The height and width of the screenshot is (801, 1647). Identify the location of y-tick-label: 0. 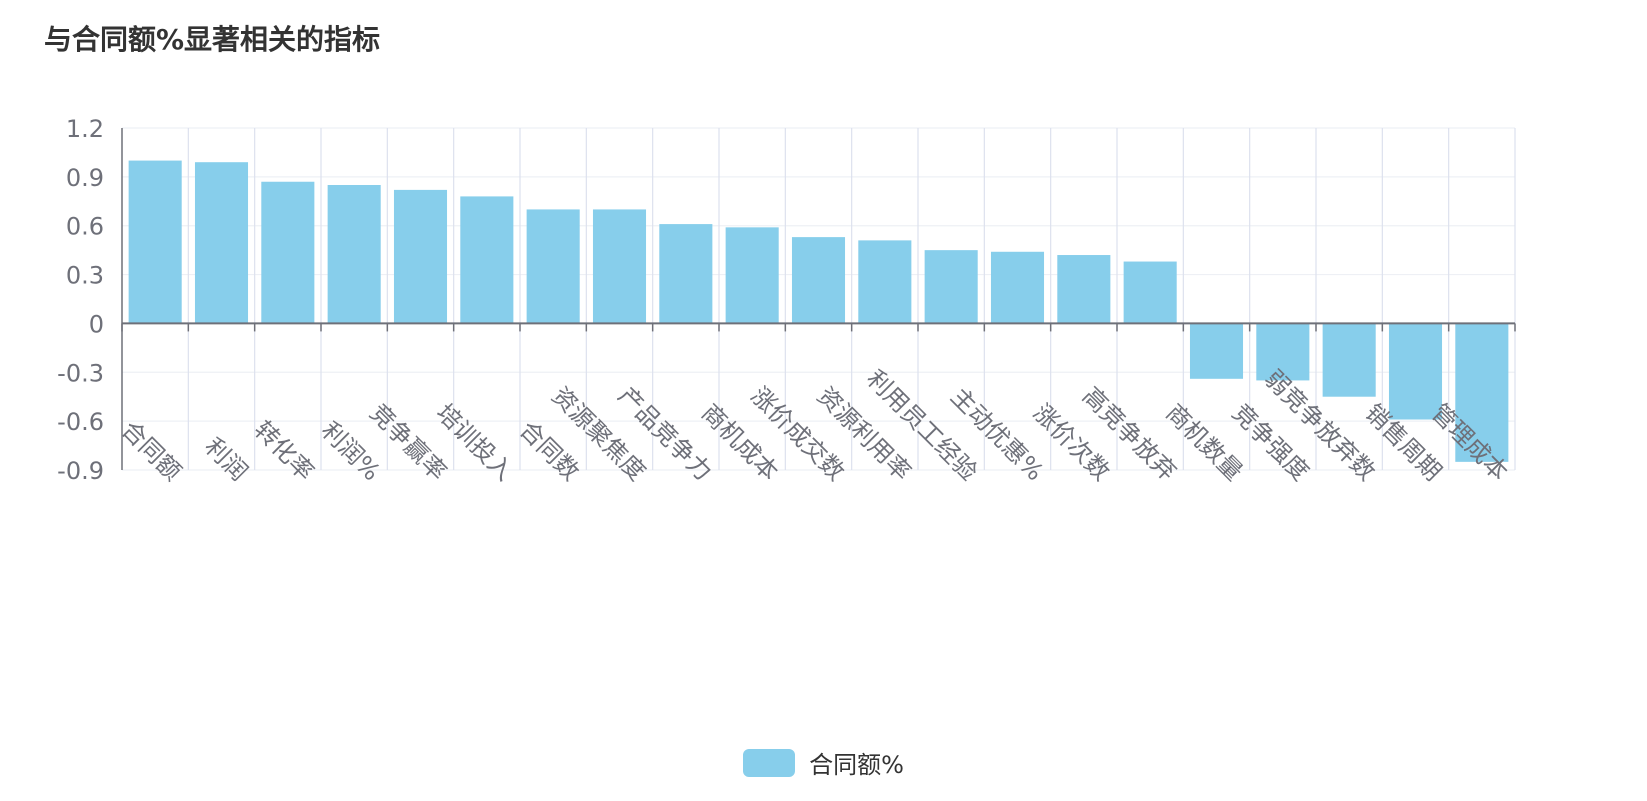
(96, 324).